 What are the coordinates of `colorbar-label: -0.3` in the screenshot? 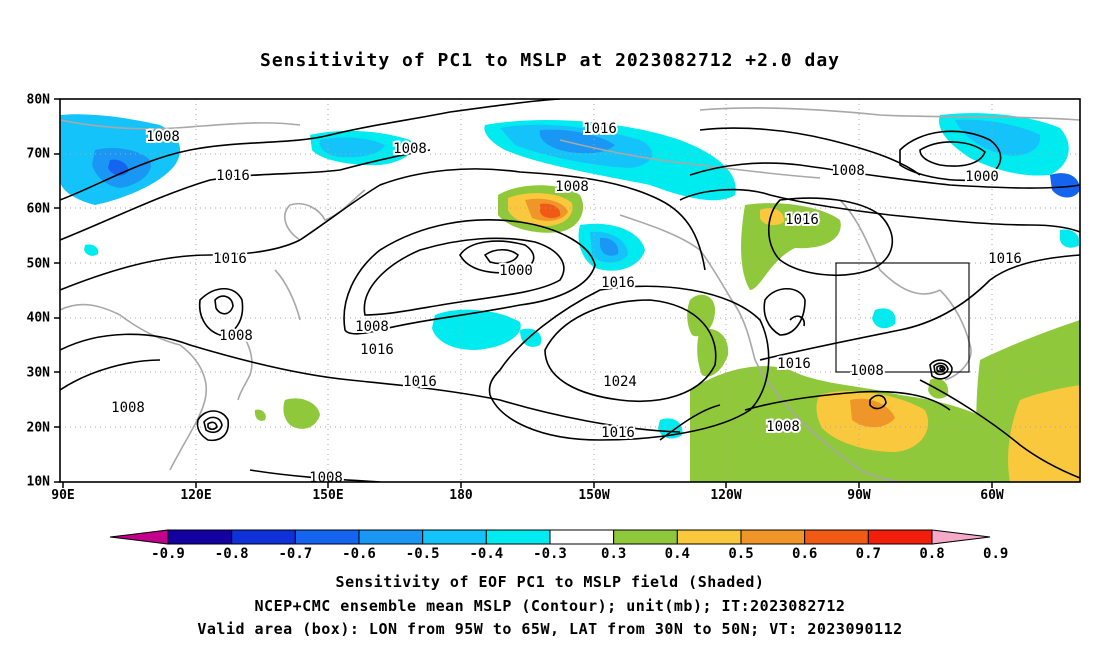 It's located at (550, 554).